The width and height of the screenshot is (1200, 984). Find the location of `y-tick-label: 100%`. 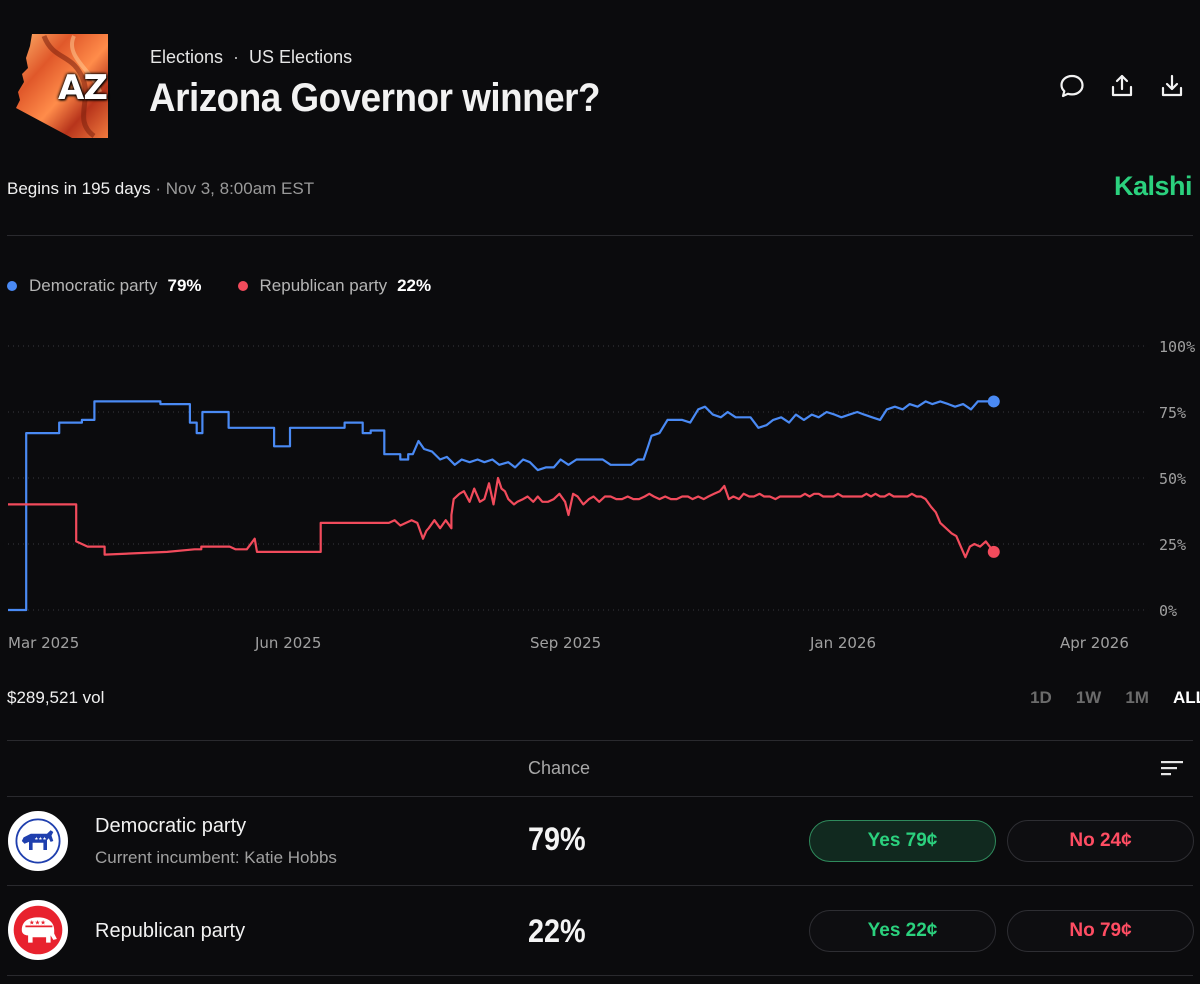

y-tick-label: 100% is located at coordinates (1177, 347).